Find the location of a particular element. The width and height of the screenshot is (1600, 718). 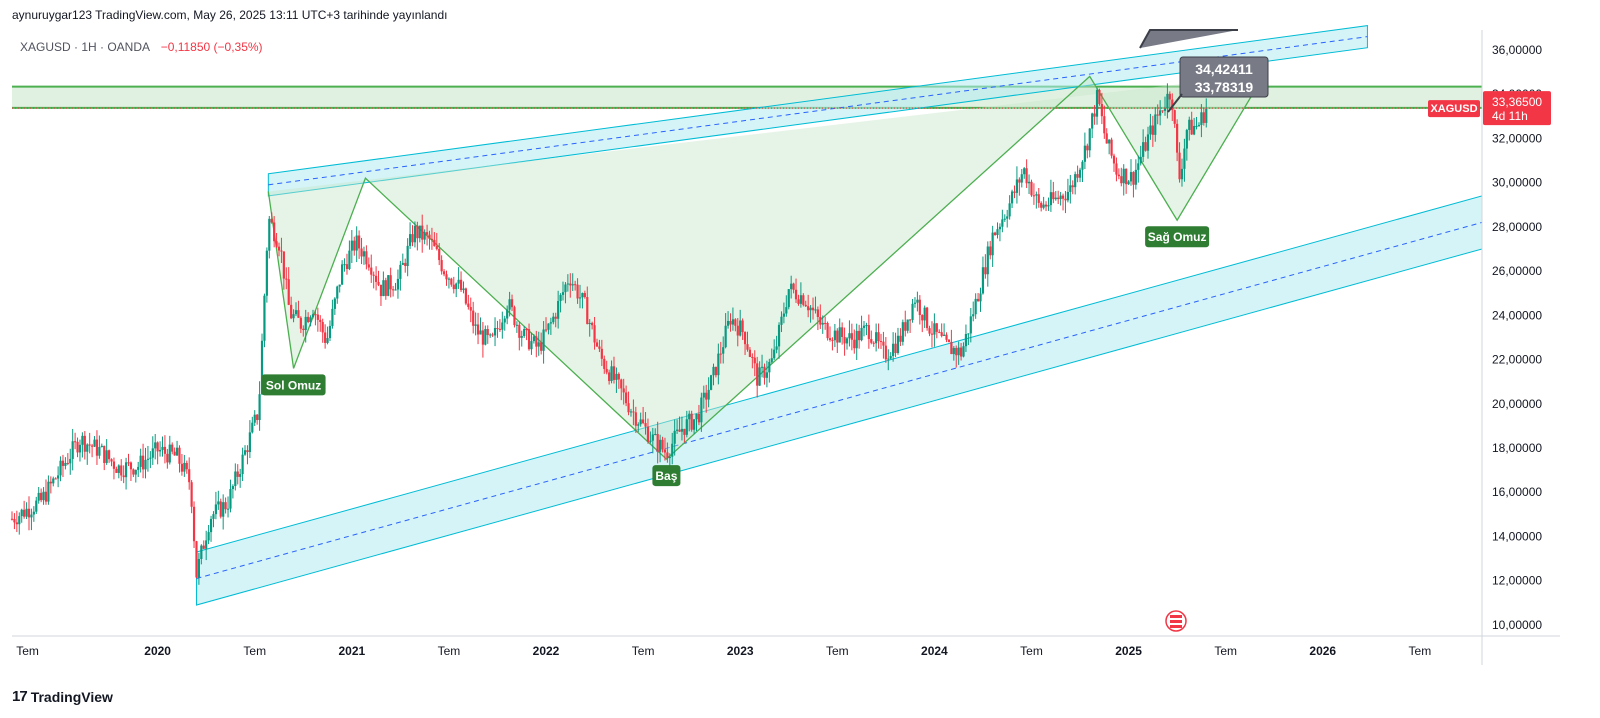

upper-channel-midline is located at coordinates (818, 111).